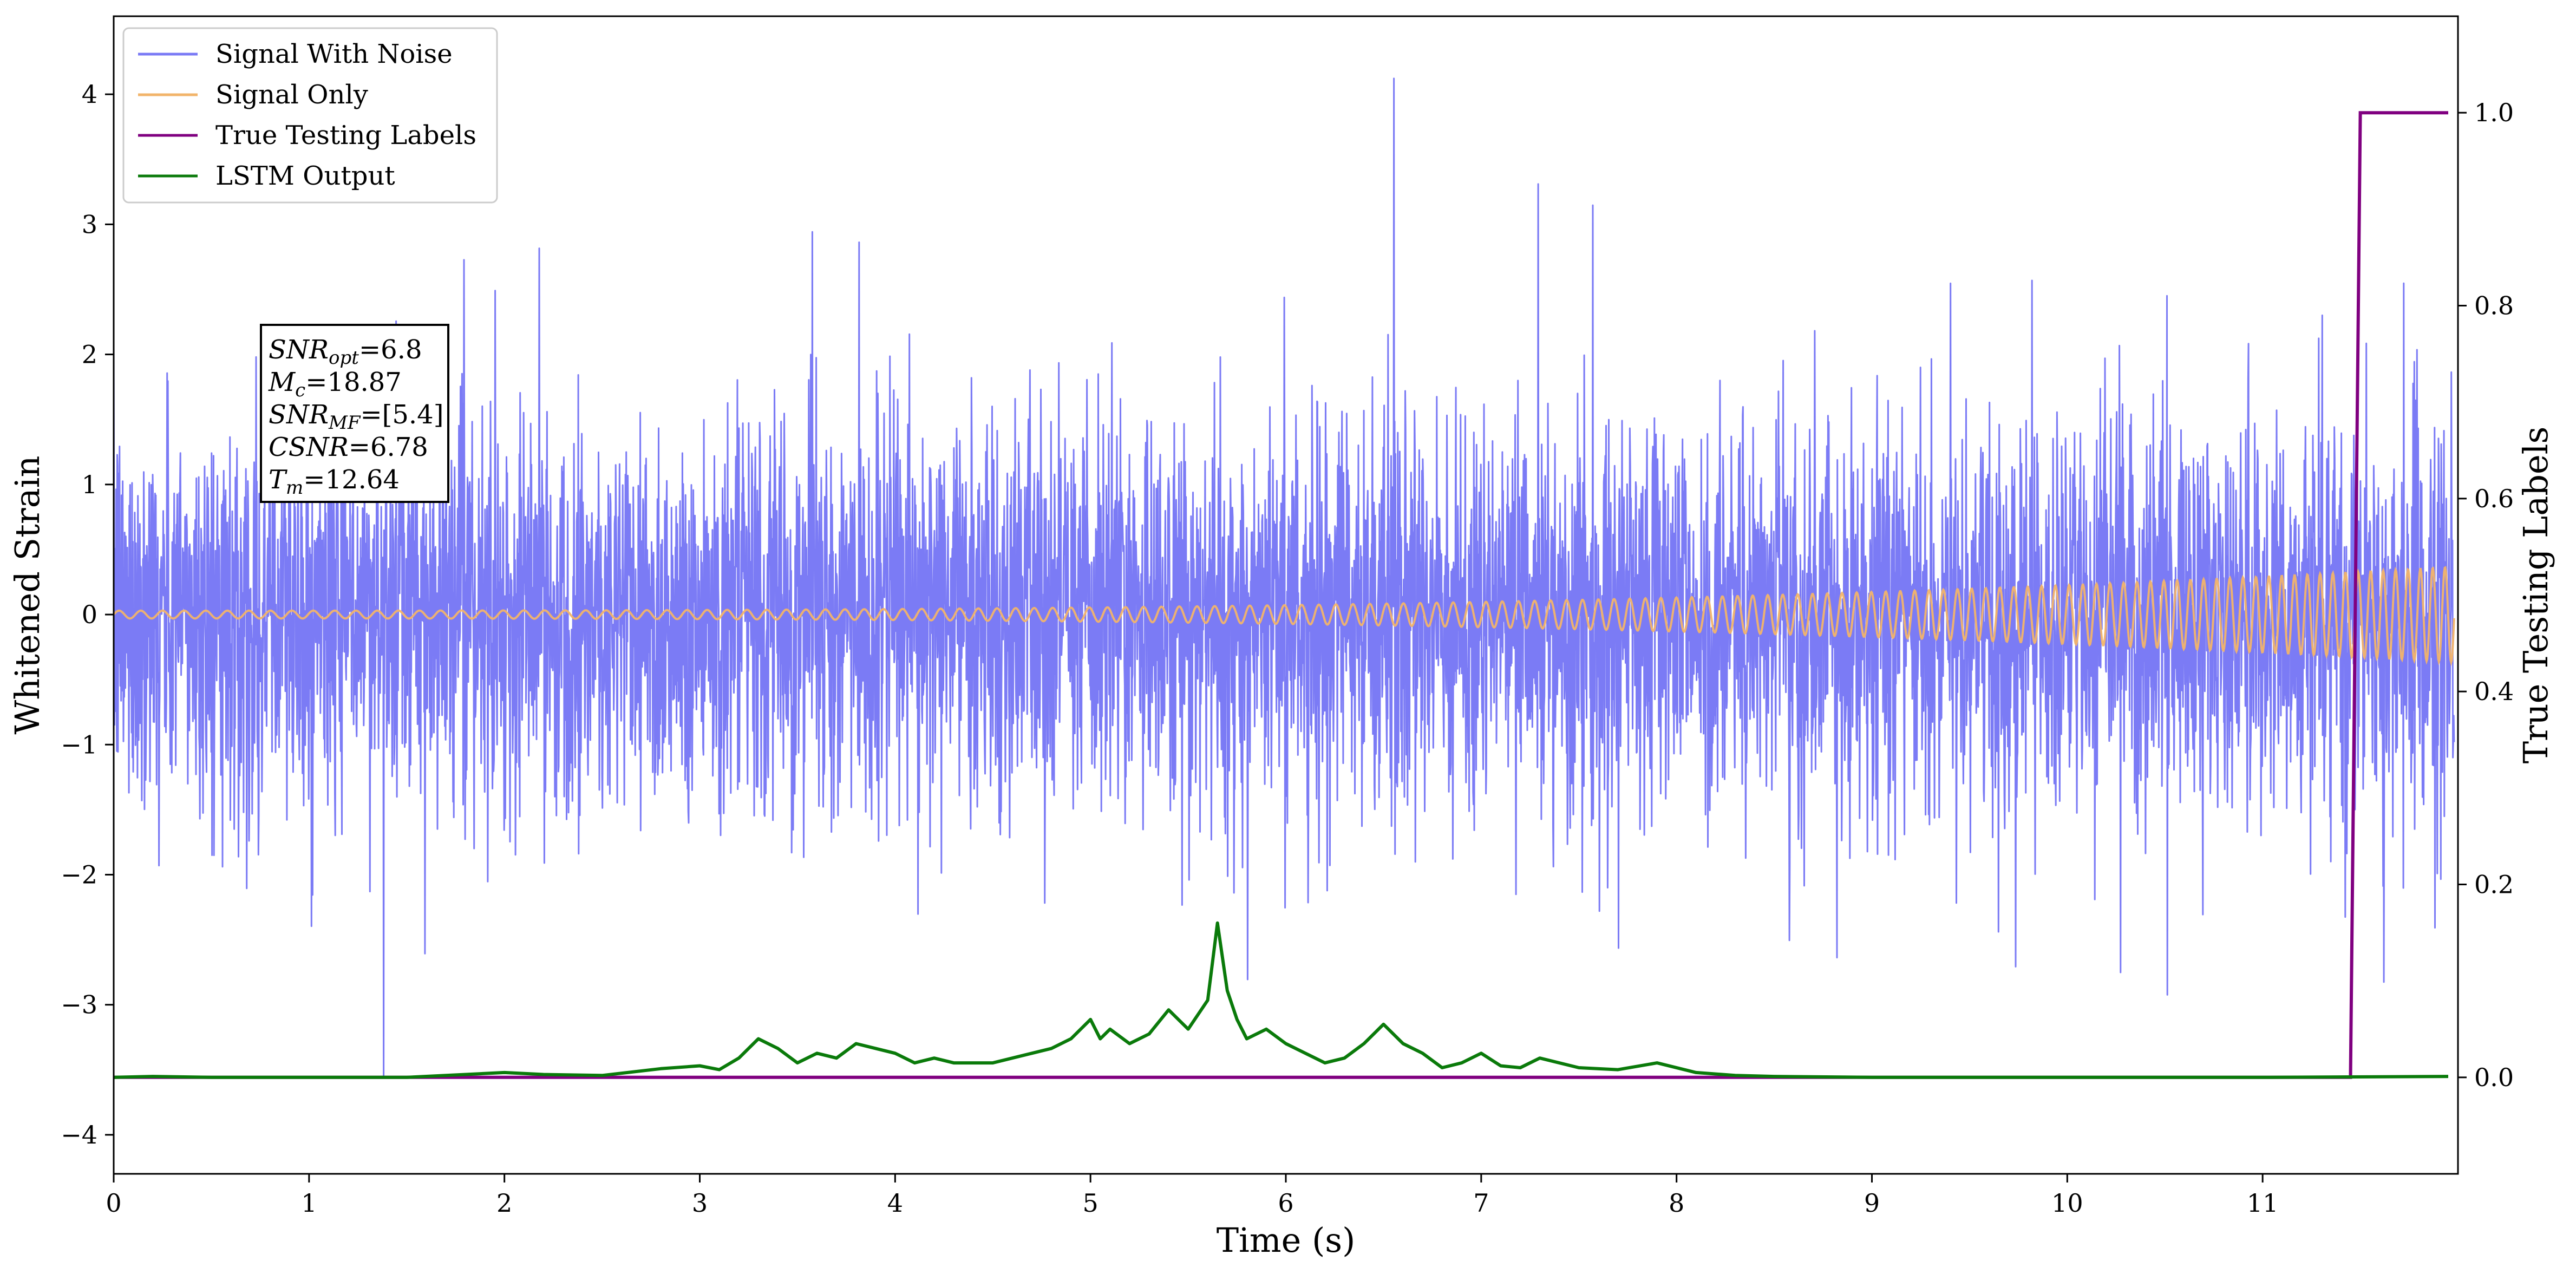 This screenshot has height=1274, width=2576. What do you see at coordinates (79, 874) in the screenshot?
I see `y-tick-label: −2` at bounding box center [79, 874].